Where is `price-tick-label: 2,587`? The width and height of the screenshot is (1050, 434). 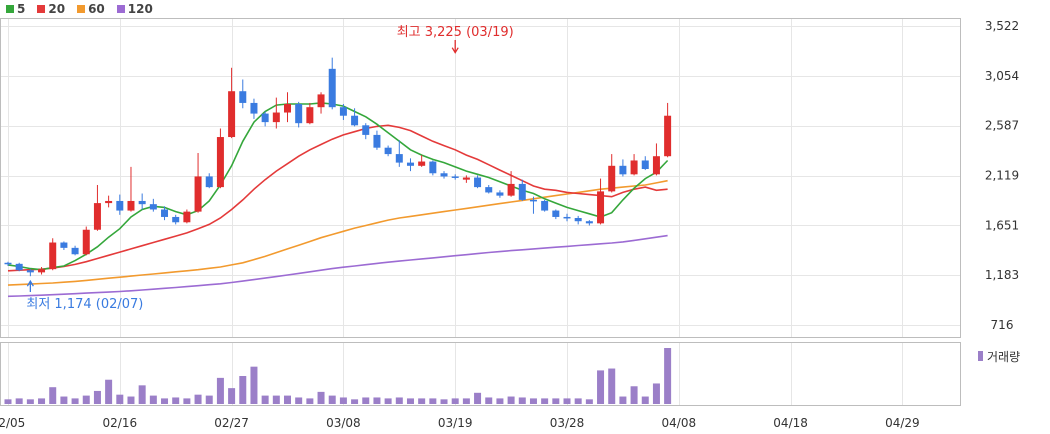 price-tick-label: 2,587 is located at coordinates (1002, 126).